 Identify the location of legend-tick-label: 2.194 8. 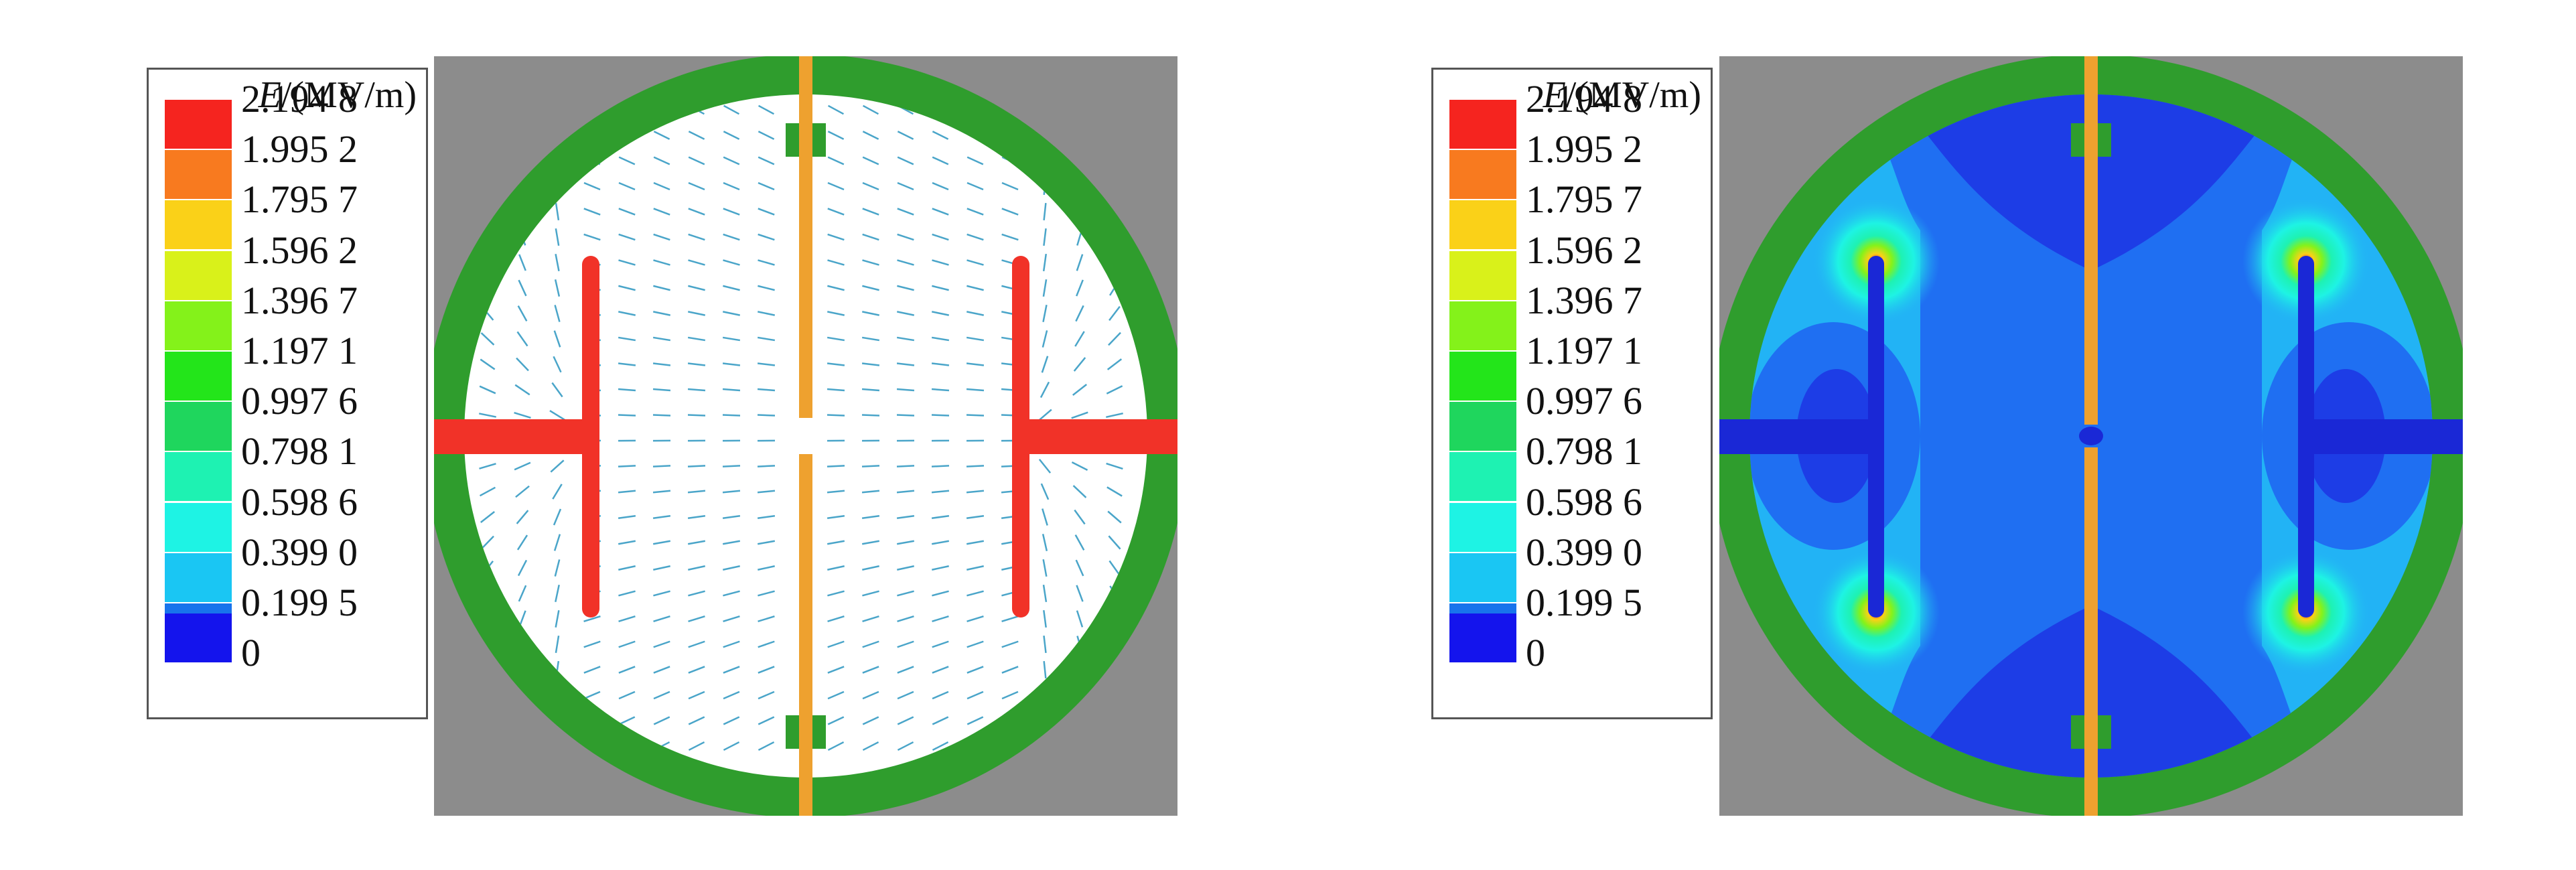
(1584, 99).